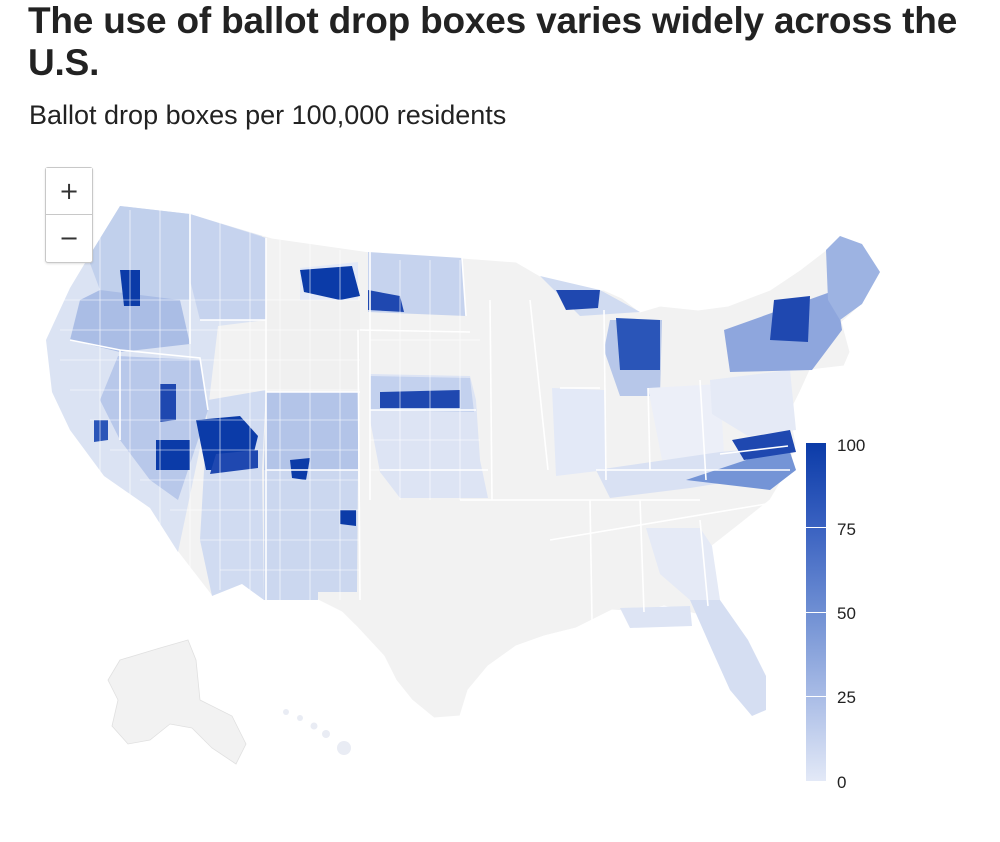  I want to click on legend-label-min: 0, so click(842, 782).